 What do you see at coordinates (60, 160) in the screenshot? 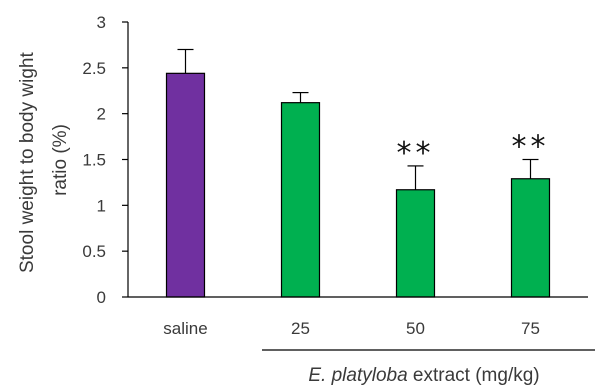
I see `y-axis-title-line2: ratio (%)` at bounding box center [60, 160].